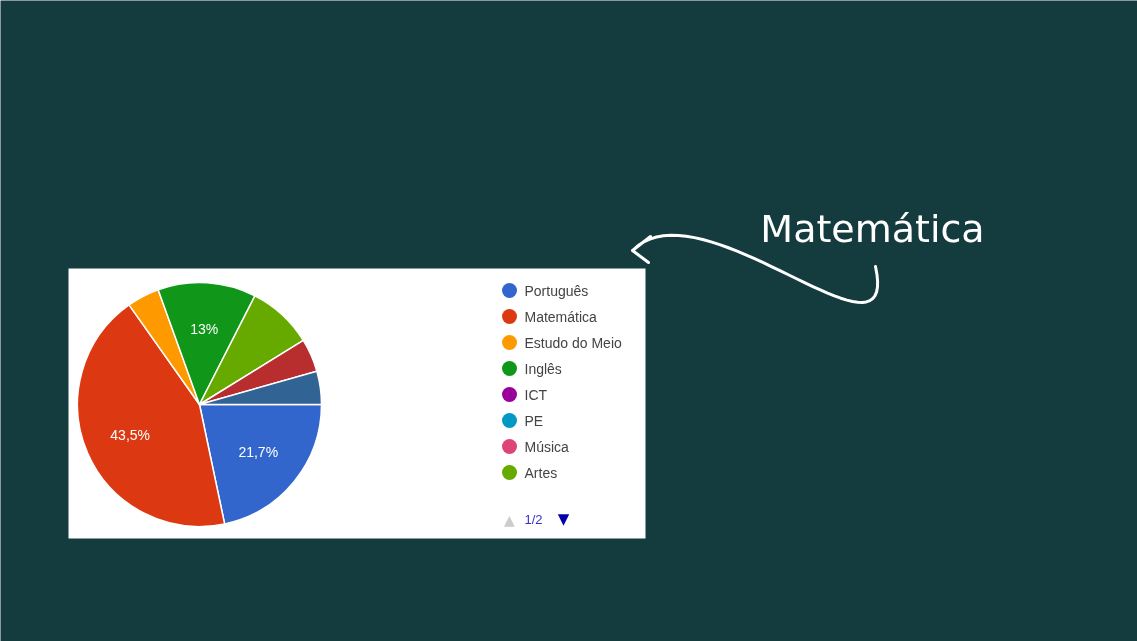 Image resolution: width=1137 pixels, height=641 pixels. I want to click on data-label: 43,5%, so click(130, 434).